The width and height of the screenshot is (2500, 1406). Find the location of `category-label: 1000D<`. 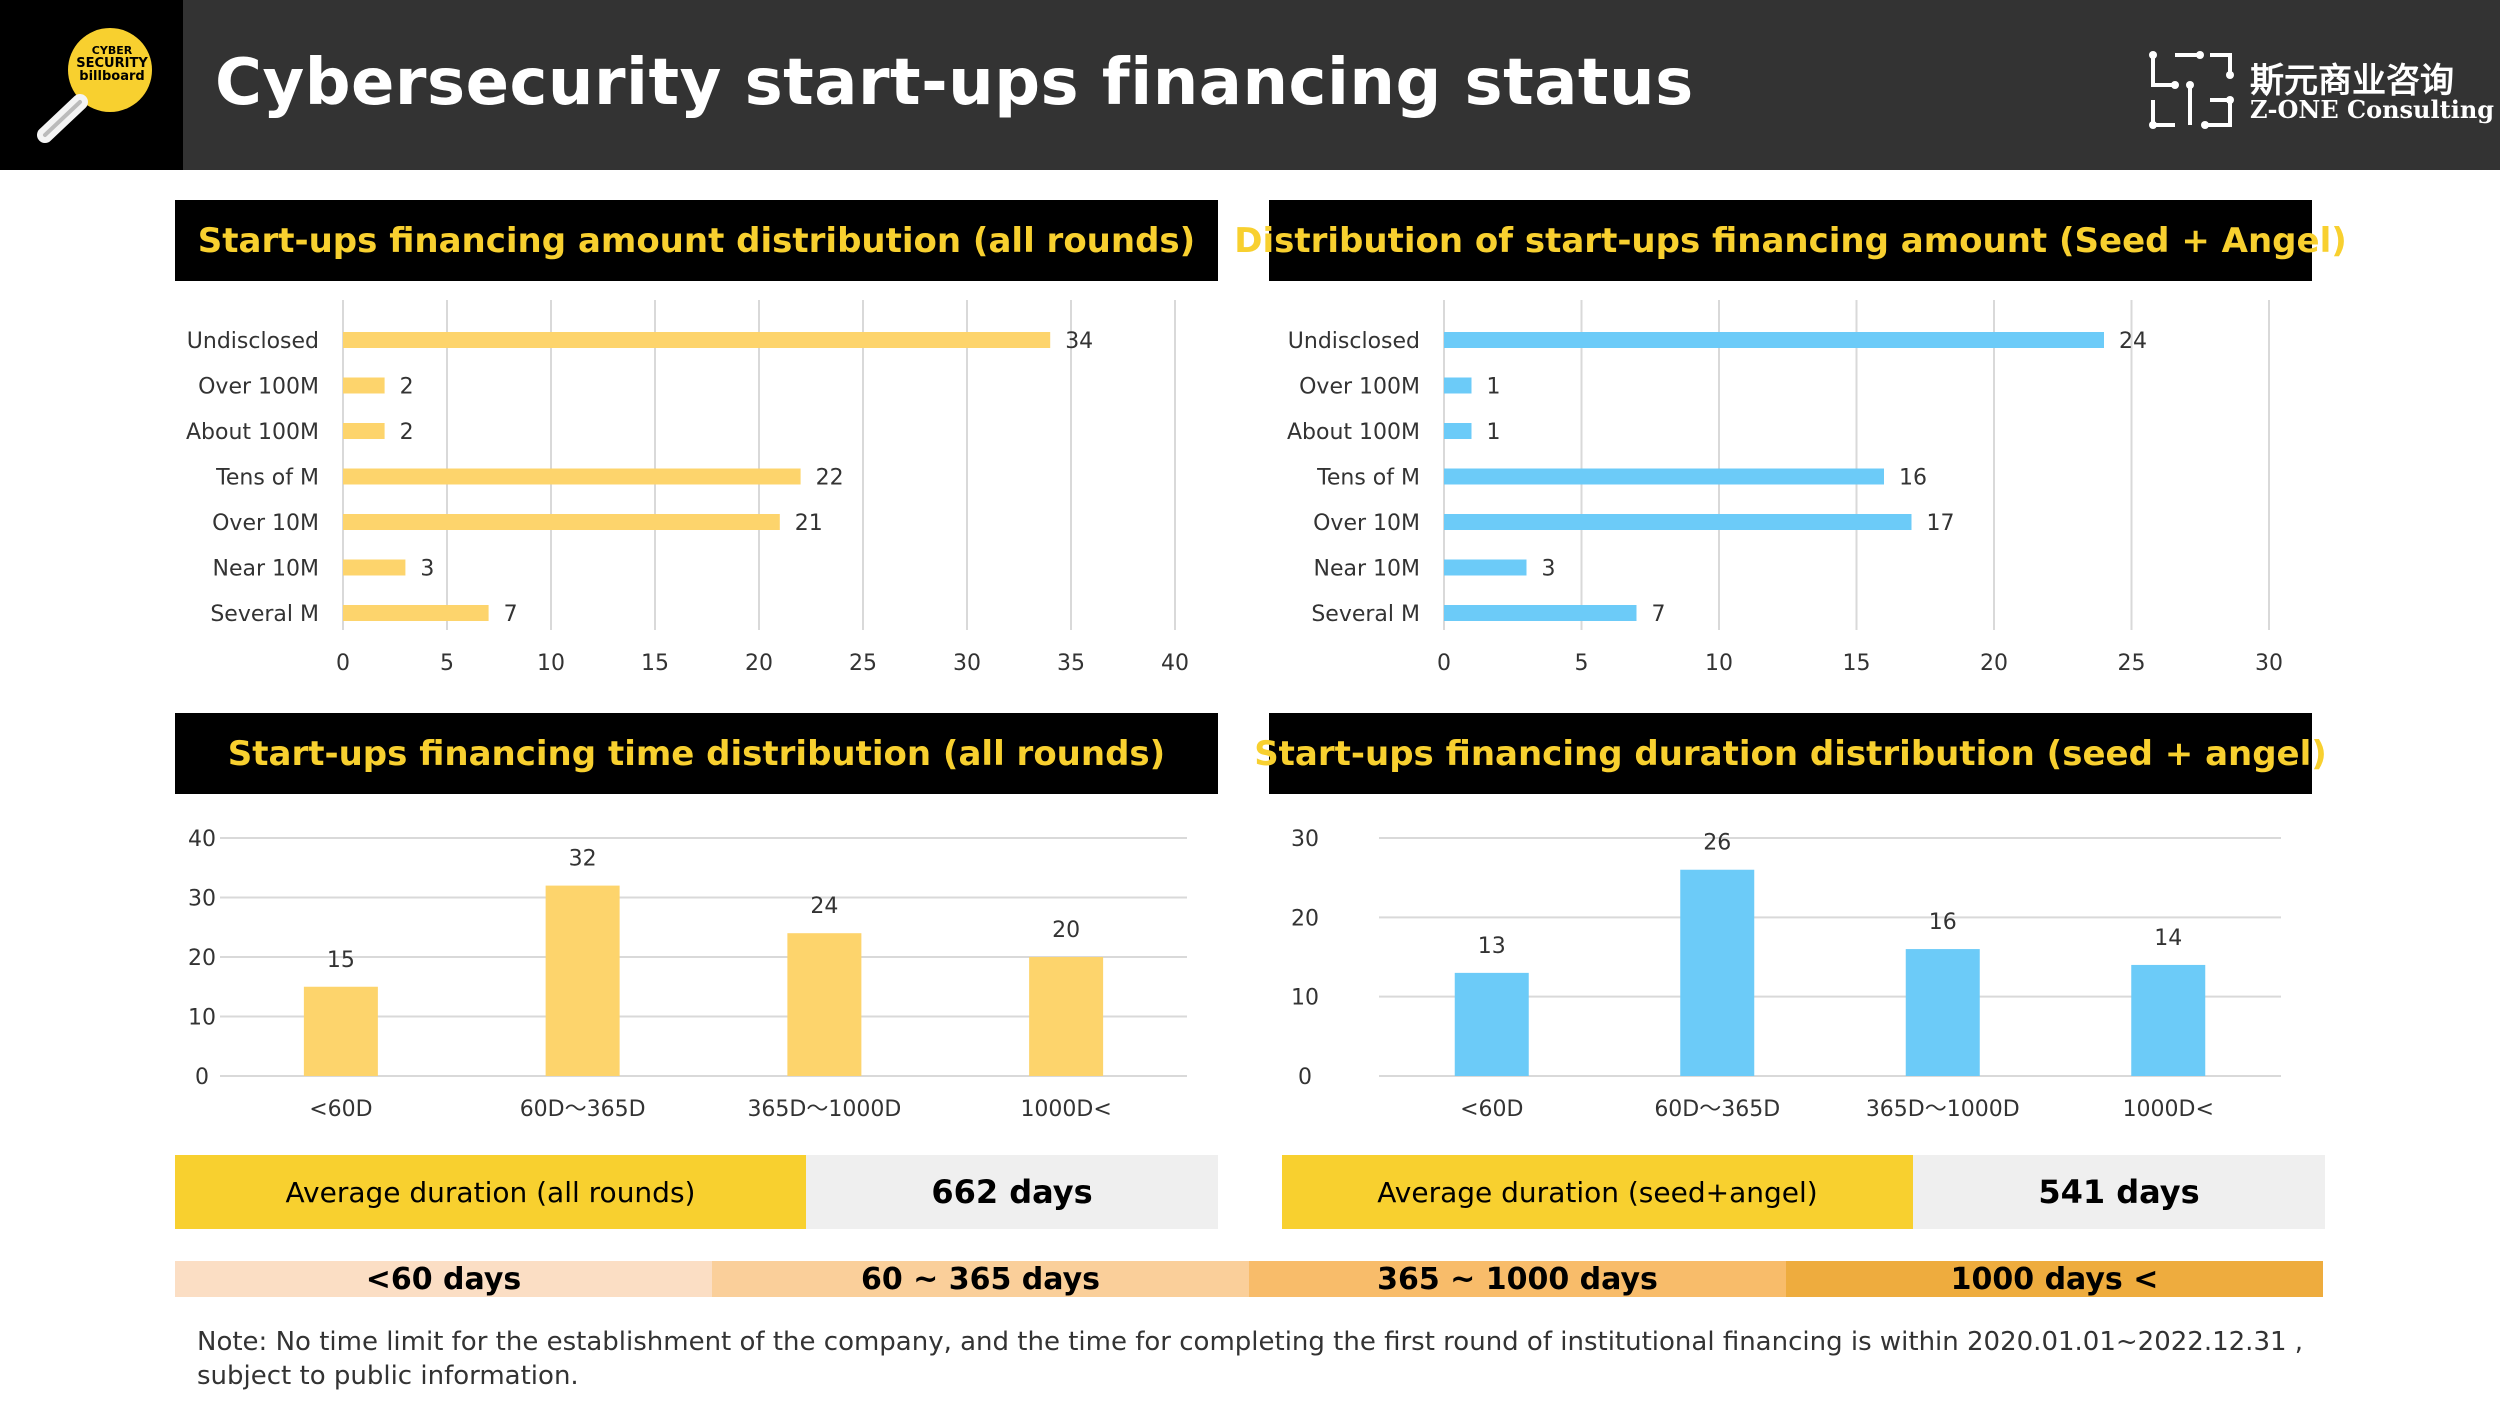

category-label: 1000D< is located at coordinates (2168, 1109).